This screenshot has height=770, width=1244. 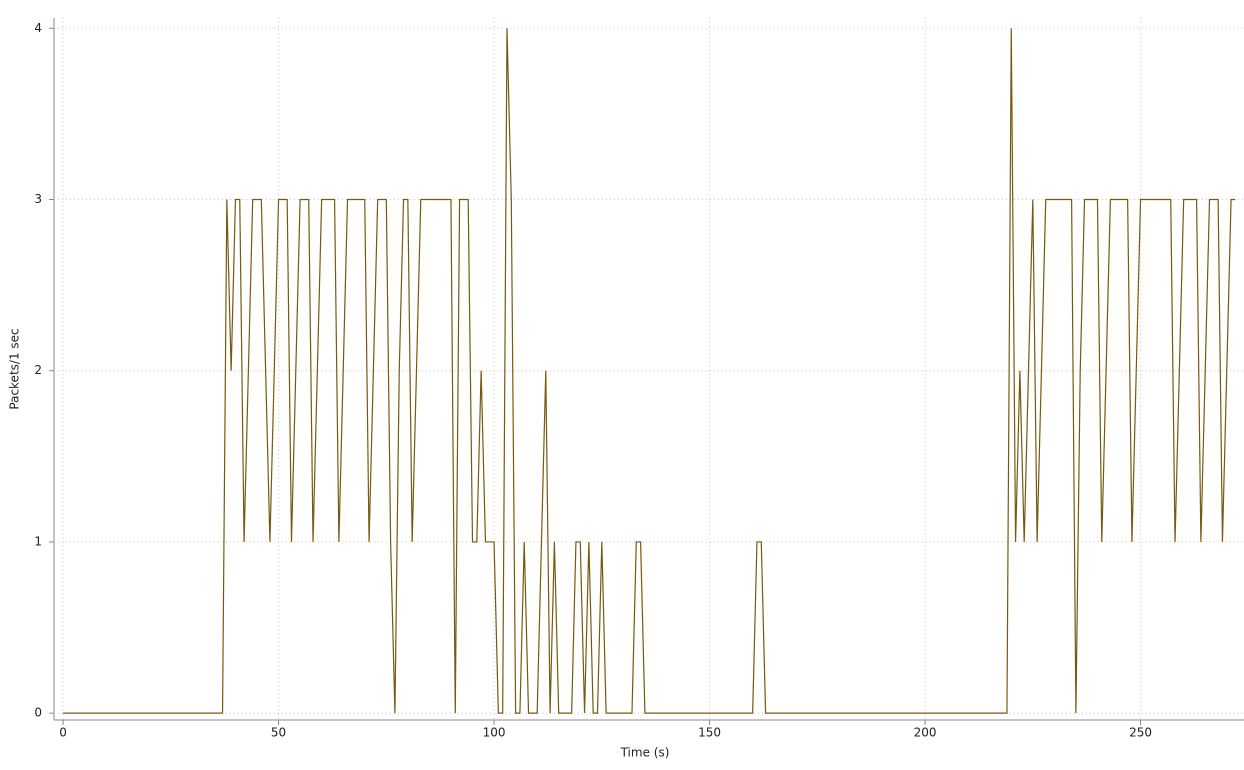 What do you see at coordinates (15, 368) in the screenshot?
I see `y-axis-title: Packets/1 sec` at bounding box center [15, 368].